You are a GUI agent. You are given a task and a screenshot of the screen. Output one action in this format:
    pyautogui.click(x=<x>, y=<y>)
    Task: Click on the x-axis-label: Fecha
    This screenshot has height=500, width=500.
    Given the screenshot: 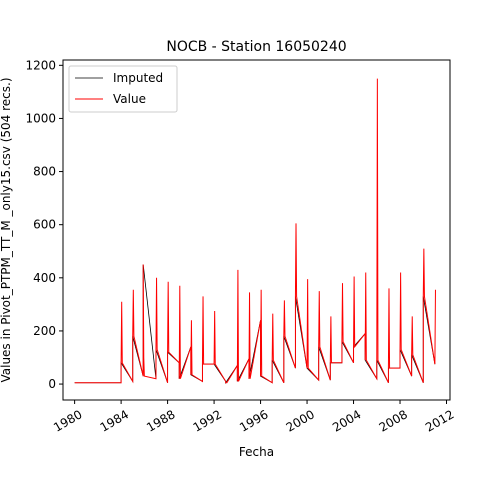 What is the action you would take?
    pyautogui.click(x=256, y=452)
    